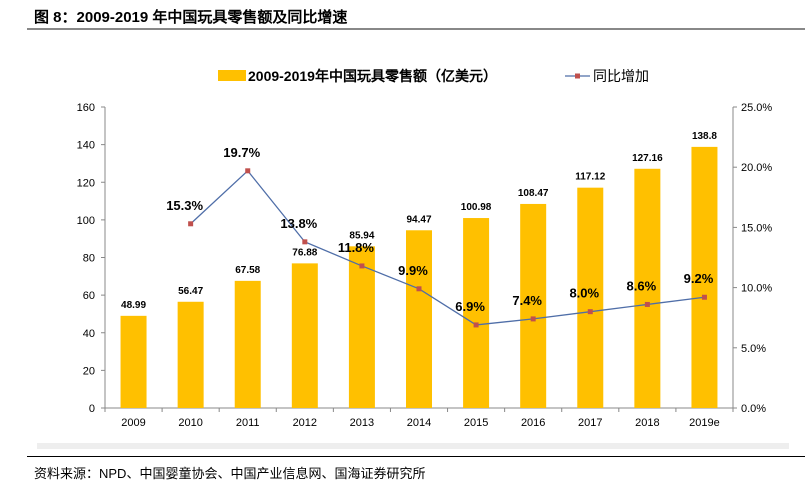 The image size is (805, 484). What do you see at coordinates (356, 247) in the screenshot?
I see `growth-label: 11.8%` at bounding box center [356, 247].